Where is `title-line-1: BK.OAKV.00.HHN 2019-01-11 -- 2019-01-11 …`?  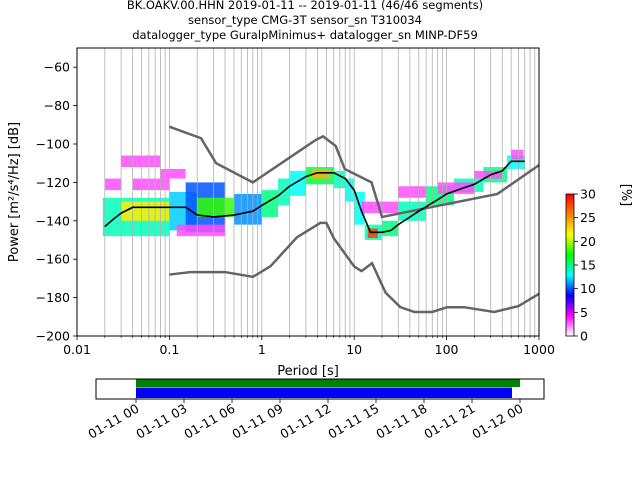
title-line-1: BK.OAKV.00.HHN 2019-01-11 -- 2019-01-11 … is located at coordinates (305, 6).